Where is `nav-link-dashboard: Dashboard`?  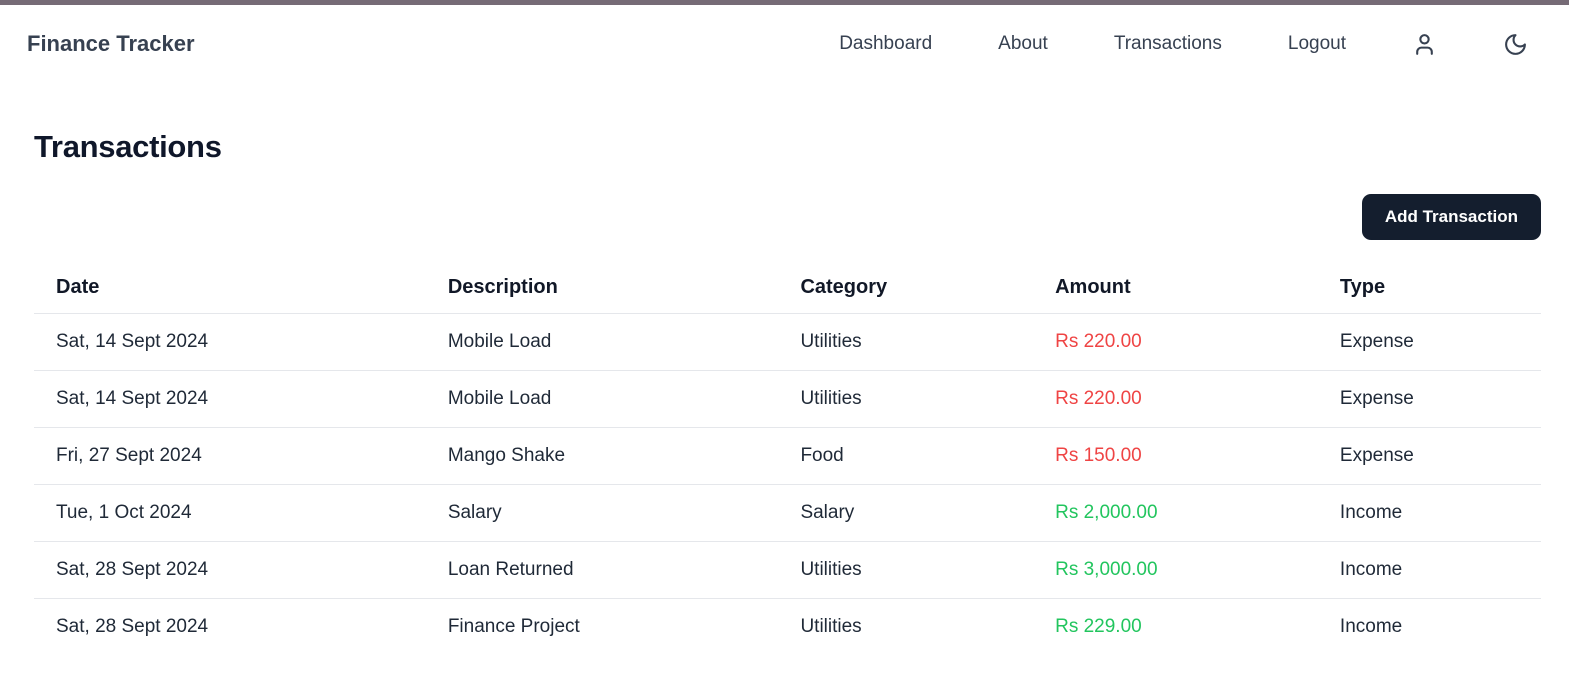
nav-link-dashboard: Dashboard is located at coordinates (886, 43).